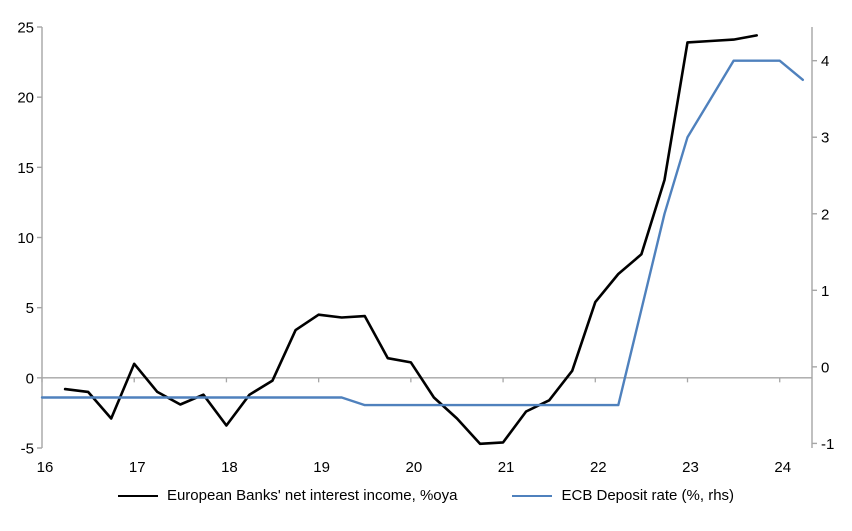 The height and width of the screenshot is (531, 852). Describe the element at coordinates (825, 367) in the screenshot. I see `right-axis-tick-label: 0` at that location.